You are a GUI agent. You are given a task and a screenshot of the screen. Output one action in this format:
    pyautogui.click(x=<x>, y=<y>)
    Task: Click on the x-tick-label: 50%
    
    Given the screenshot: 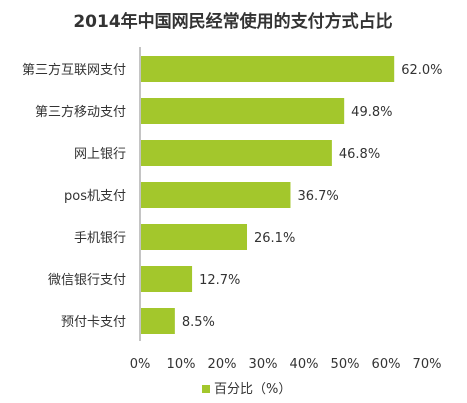 What is the action you would take?
    pyautogui.click(x=345, y=364)
    